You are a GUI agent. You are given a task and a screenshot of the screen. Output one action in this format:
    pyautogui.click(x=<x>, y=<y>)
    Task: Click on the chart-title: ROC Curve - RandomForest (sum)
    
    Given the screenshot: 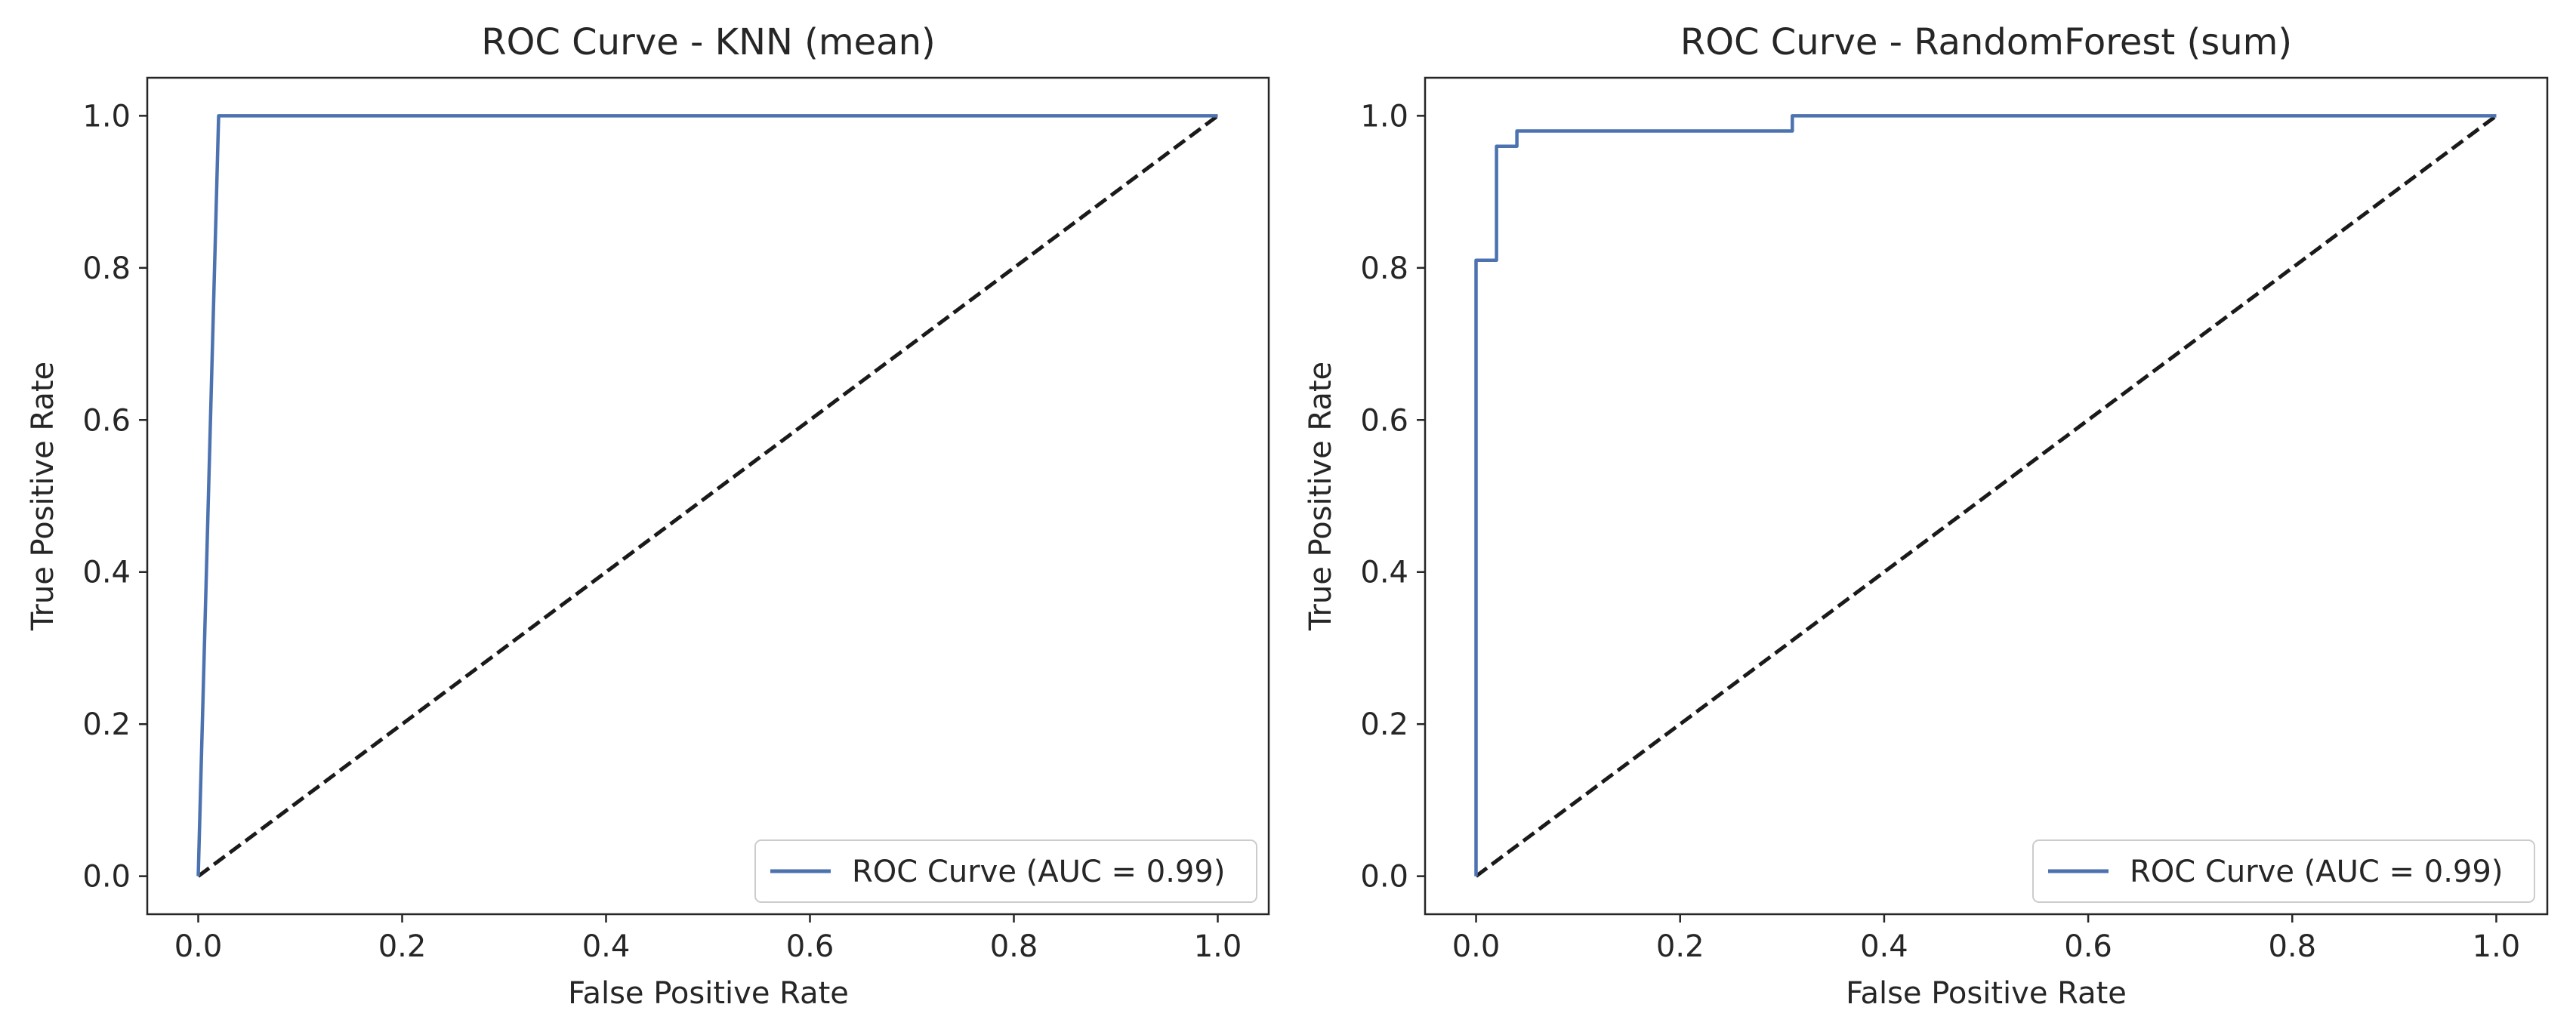 What is the action you would take?
    pyautogui.click(x=1986, y=42)
    